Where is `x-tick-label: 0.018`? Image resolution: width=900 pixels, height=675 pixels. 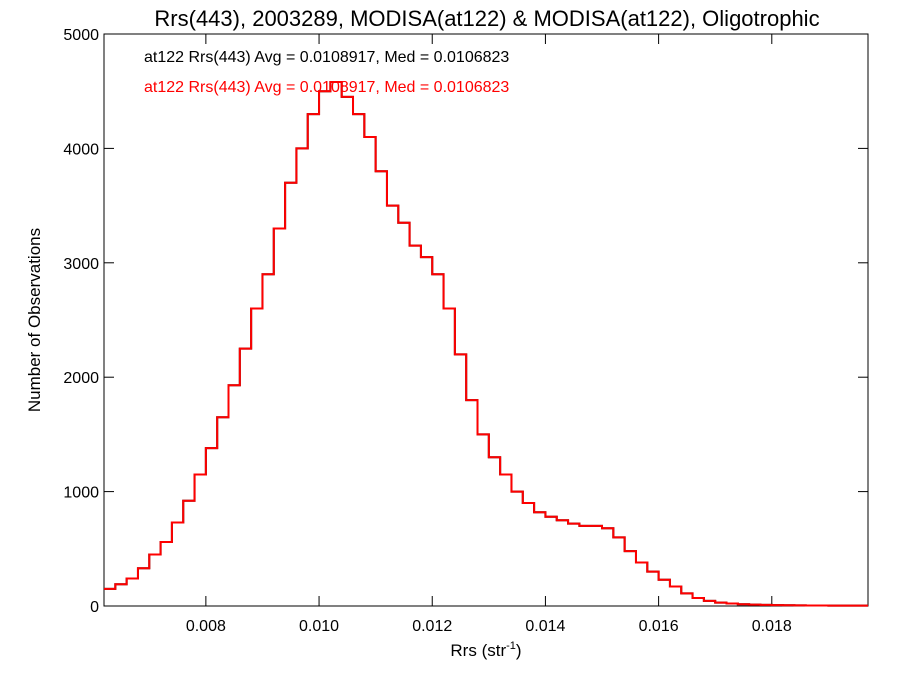
x-tick-label: 0.018 is located at coordinates (772, 626).